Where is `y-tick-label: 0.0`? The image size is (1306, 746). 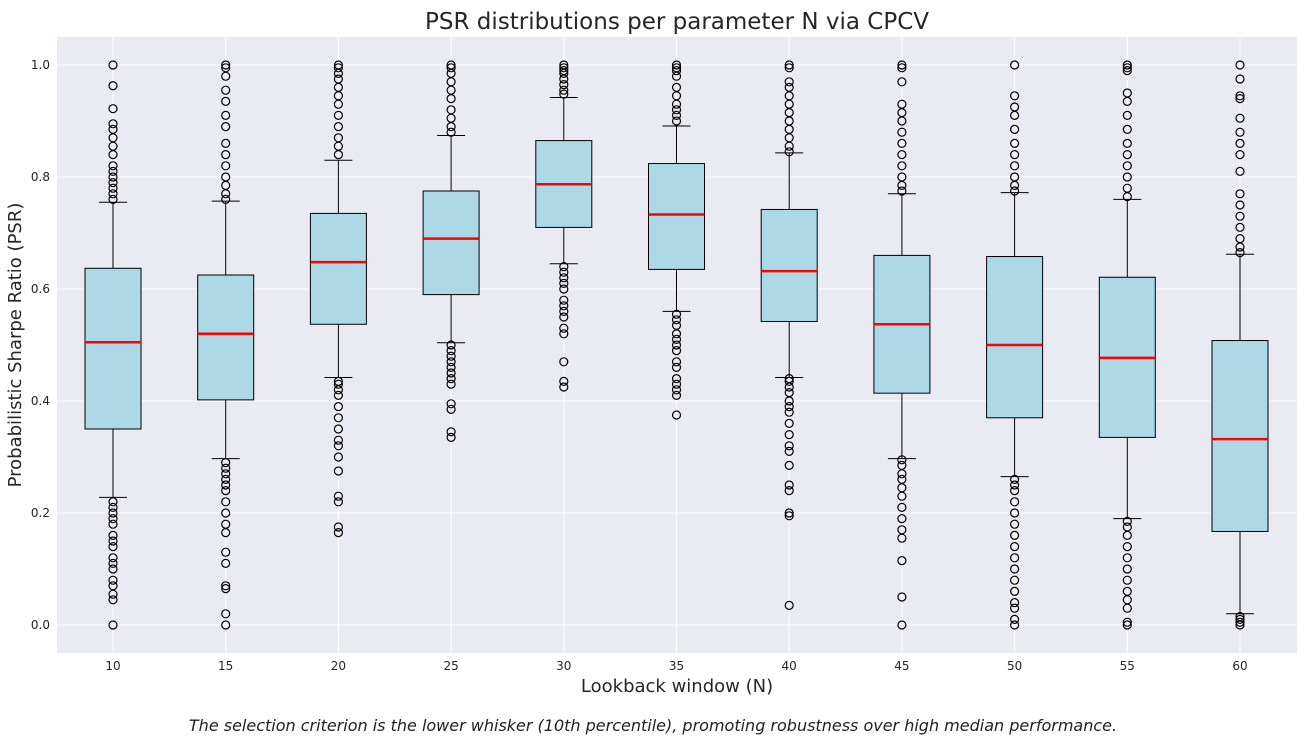
y-tick-label: 0.0 is located at coordinates (40, 625).